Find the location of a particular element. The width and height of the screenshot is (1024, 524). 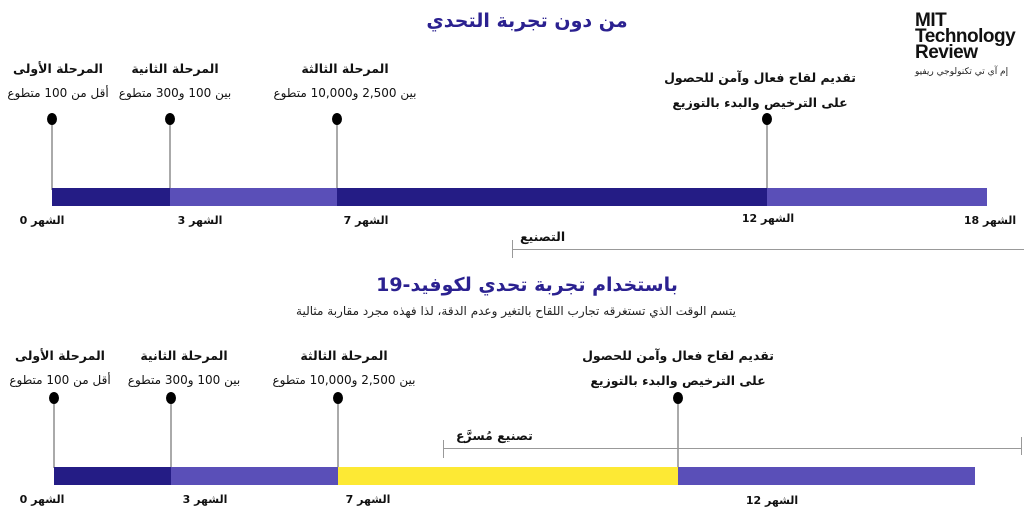

manufacturing-start-tick is located at coordinates (443, 449).